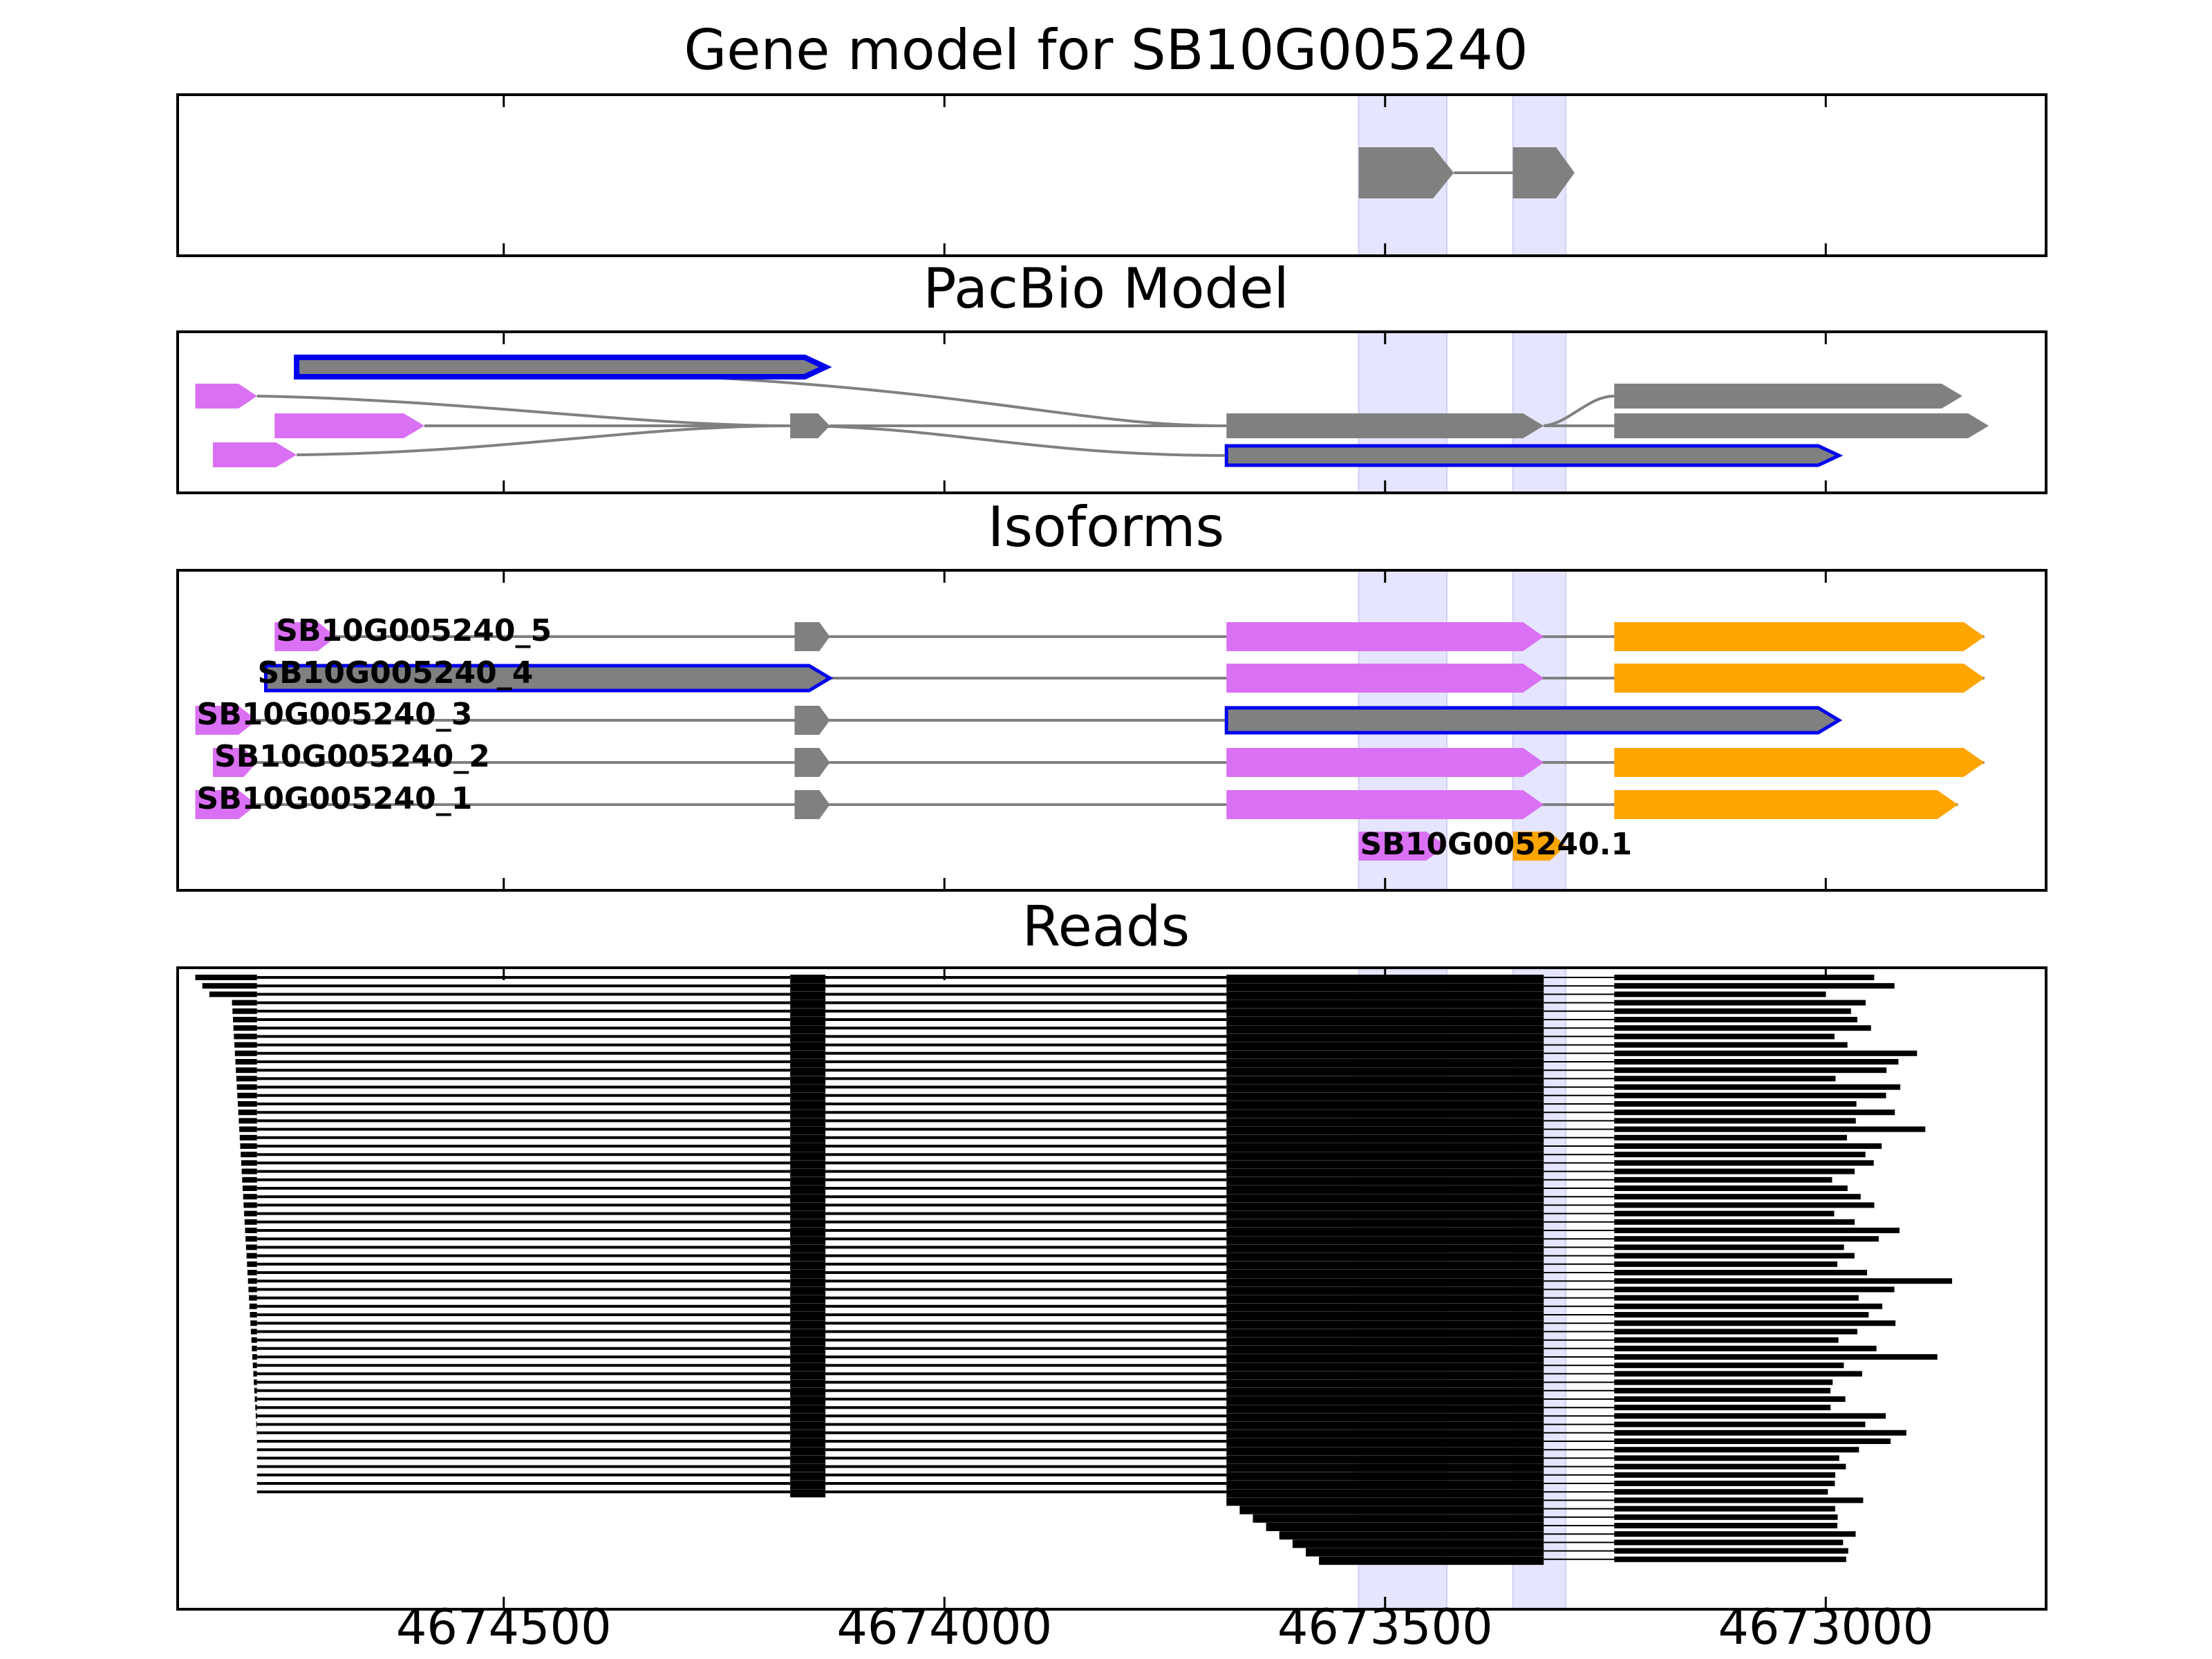 The image size is (2212, 1659). Describe the element at coordinates (1462, 412) in the screenshot. I see `pacbio-highlights` at that location.